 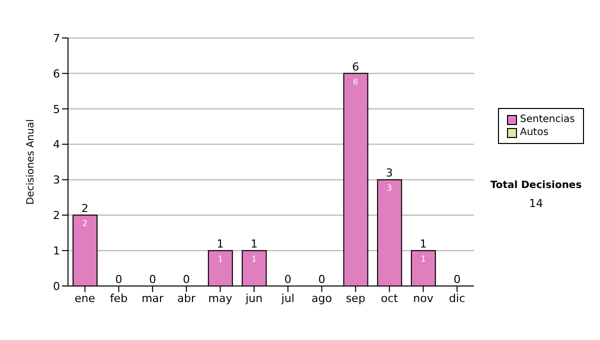 I want to click on y-tick-label: 4, so click(x=56, y=145).